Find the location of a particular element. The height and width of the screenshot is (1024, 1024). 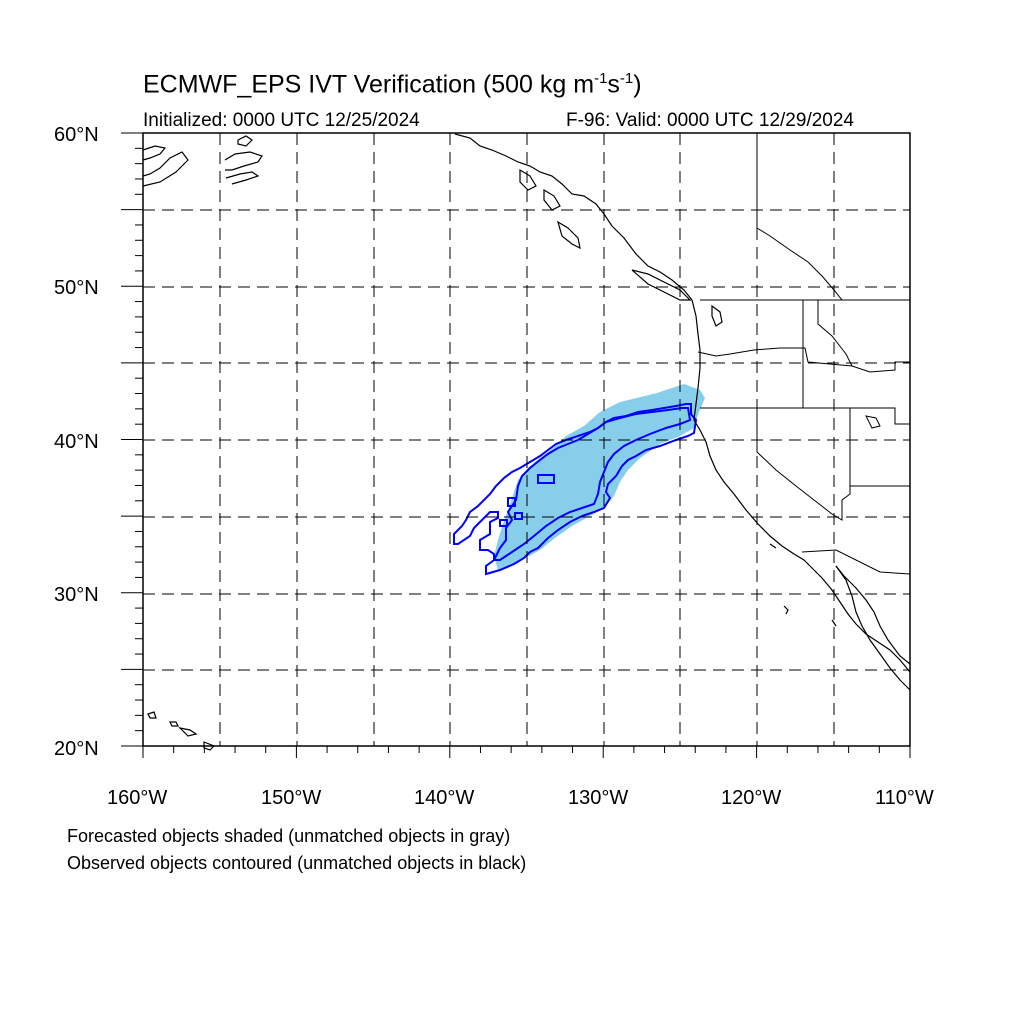

lat-label-30: 30°N is located at coordinates (76, 595).